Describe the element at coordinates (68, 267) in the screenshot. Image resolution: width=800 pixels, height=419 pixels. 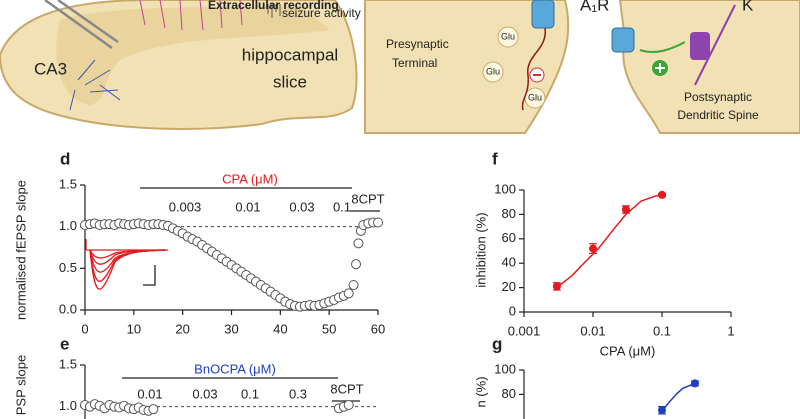
I see `y-tick-label: 0.5` at that location.